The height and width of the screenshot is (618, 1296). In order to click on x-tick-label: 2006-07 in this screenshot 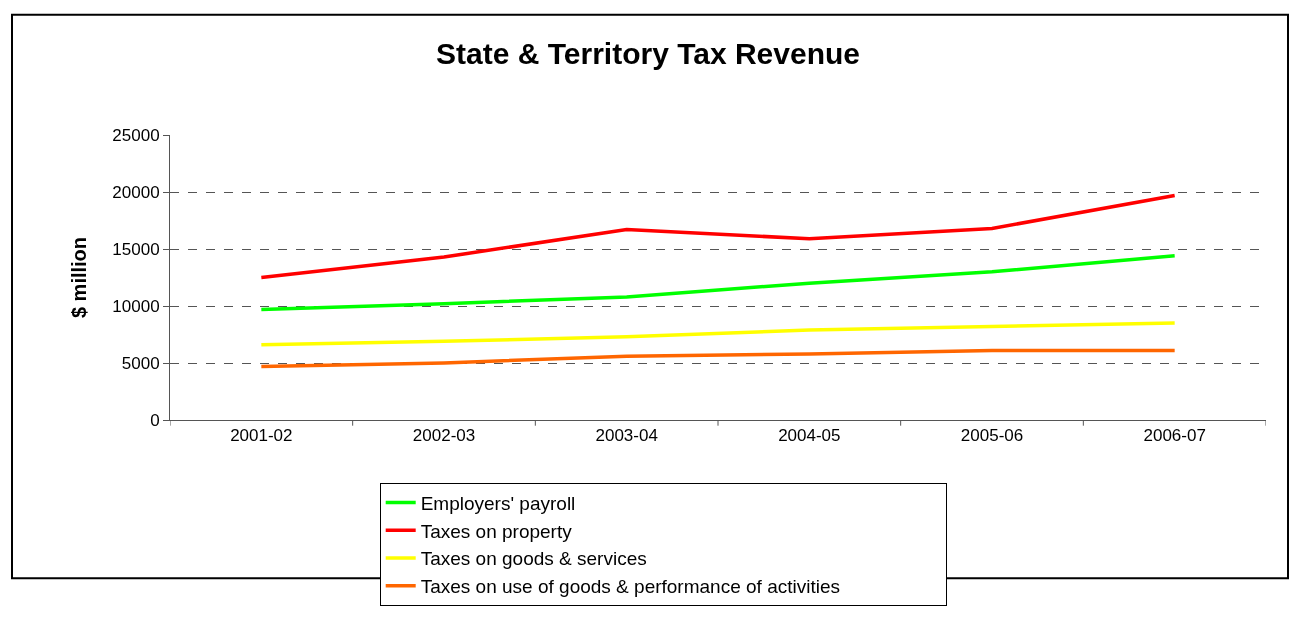, I will do `click(1174, 436)`.